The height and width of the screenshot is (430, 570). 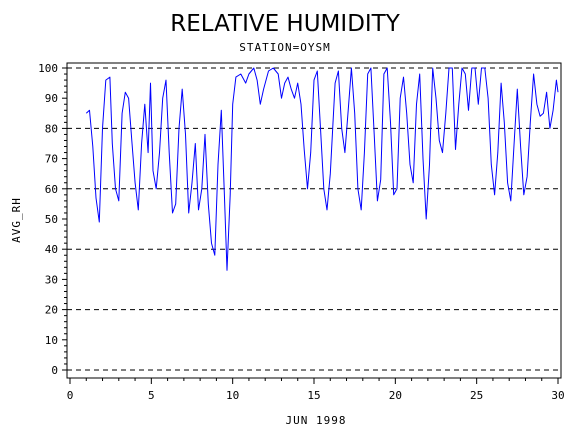 I want to click on y-tick-label: 80, so click(x=51, y=128).